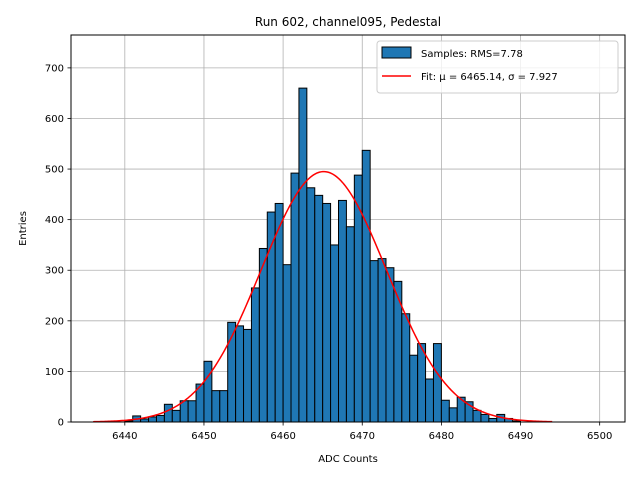 This screenshot has height=480, width=640. Describe the element at coordinates (54, 220) in the screenshot. I see `y-tick-label: 400` at that location.